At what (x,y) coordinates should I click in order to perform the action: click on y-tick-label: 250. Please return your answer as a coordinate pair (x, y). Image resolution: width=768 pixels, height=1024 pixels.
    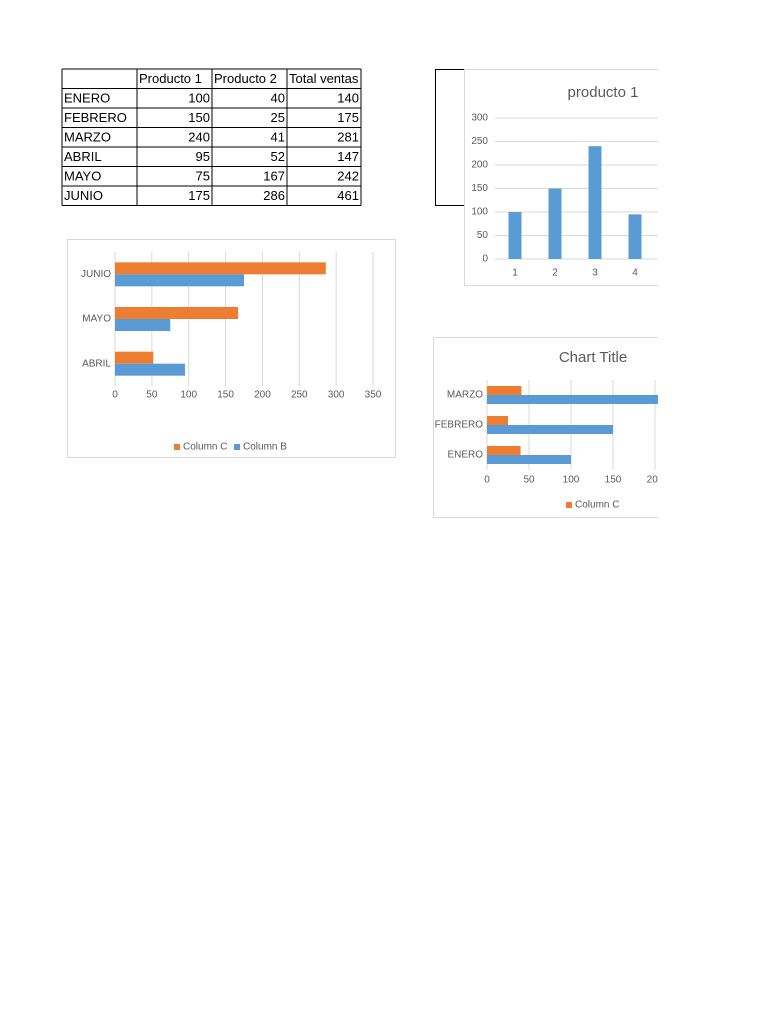
    Looking at the image, I should click on (479, 141).